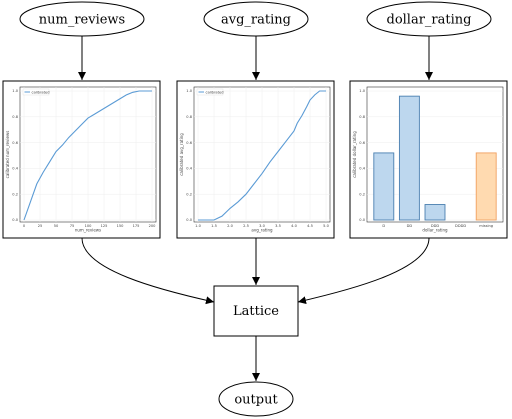 The image size is (512, 419). What do you see at coordinates (24, 226) in the screenshot?
I see `x-tick-label: 0` at bounding box center [24, 226].